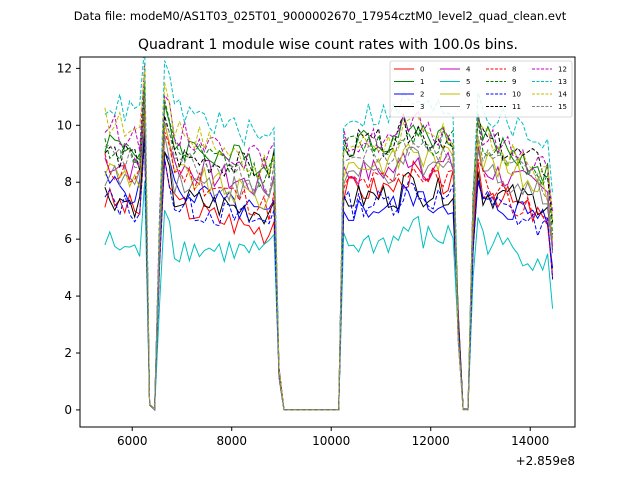  I want to click on legend-entry-14: 14, so click(549, 95).